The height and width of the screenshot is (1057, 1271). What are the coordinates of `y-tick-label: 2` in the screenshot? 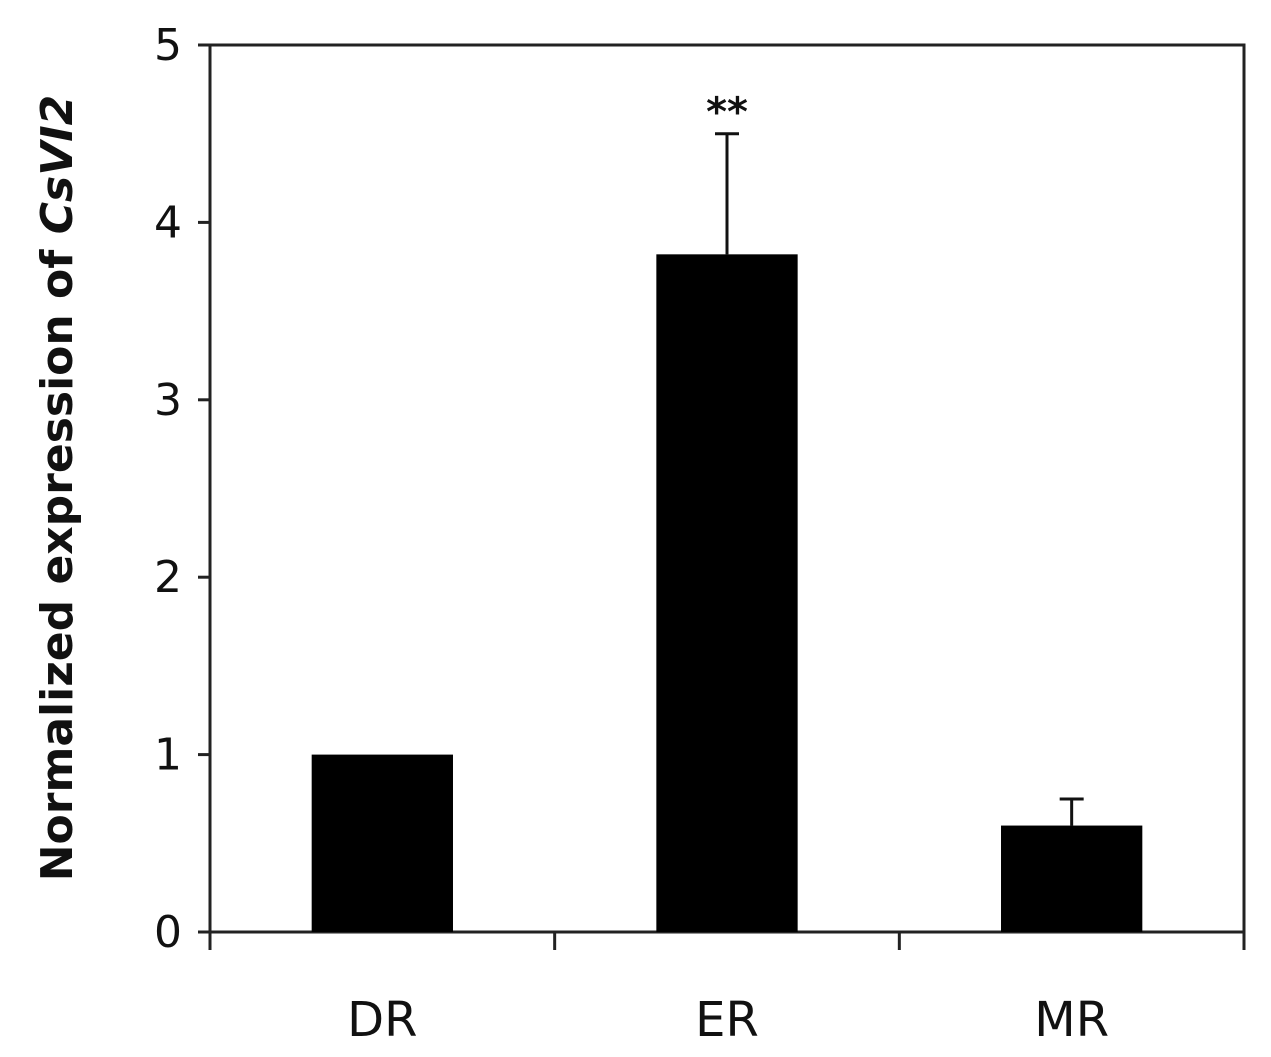 It's located at (168, 577).